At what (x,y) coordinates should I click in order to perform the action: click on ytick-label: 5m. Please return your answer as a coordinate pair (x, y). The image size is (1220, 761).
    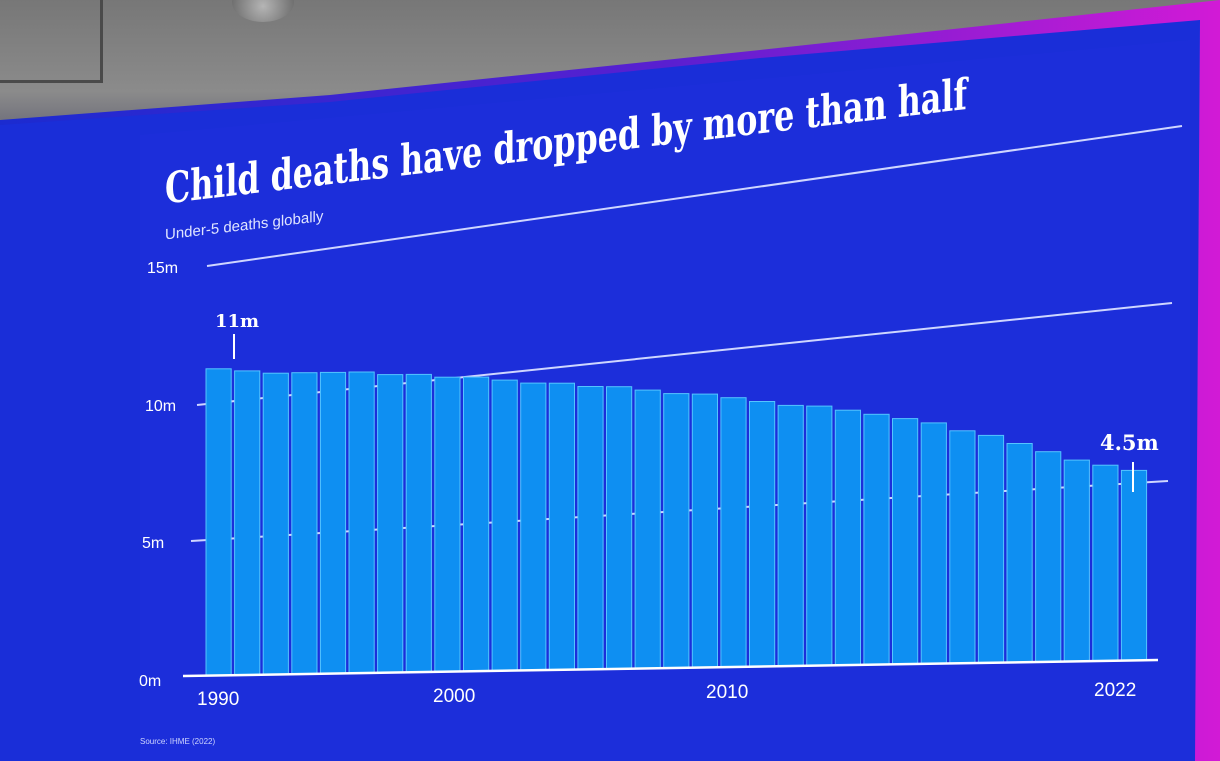
    Looking at the image, I should click on (153, 543).